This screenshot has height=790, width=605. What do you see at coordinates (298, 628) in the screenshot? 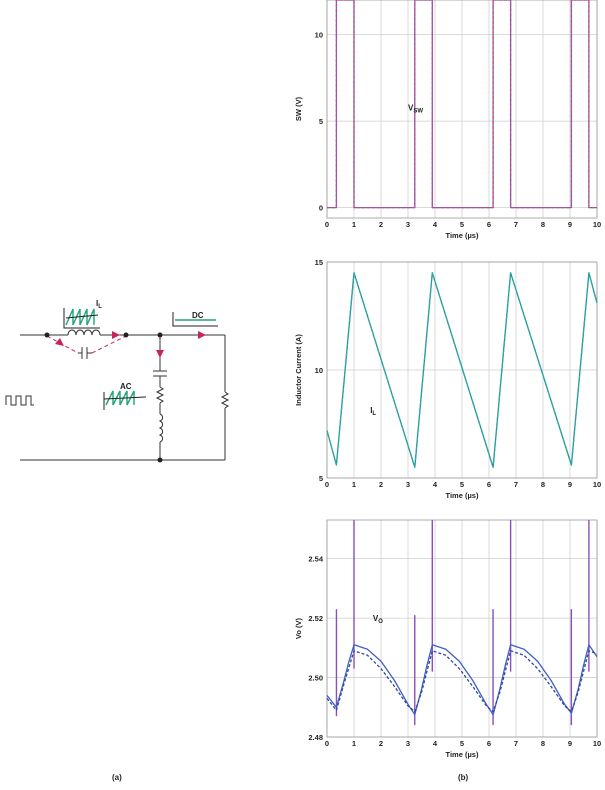
I see `y-axis-label: Vo (V)` at bounding box center [298, 628].